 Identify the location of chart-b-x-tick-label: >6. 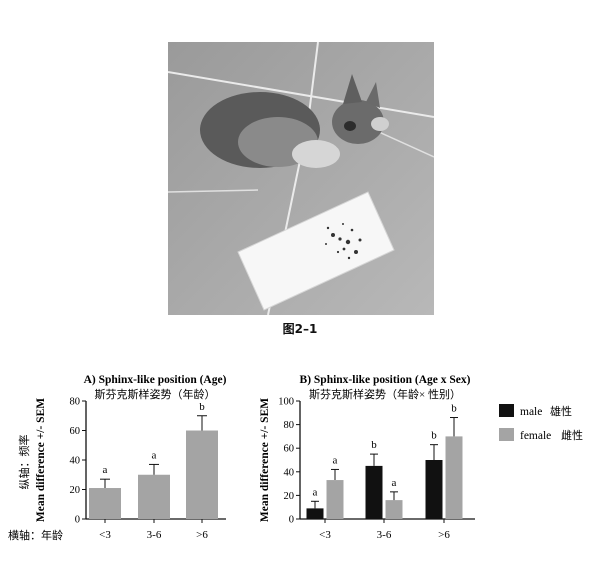
(444, 535).